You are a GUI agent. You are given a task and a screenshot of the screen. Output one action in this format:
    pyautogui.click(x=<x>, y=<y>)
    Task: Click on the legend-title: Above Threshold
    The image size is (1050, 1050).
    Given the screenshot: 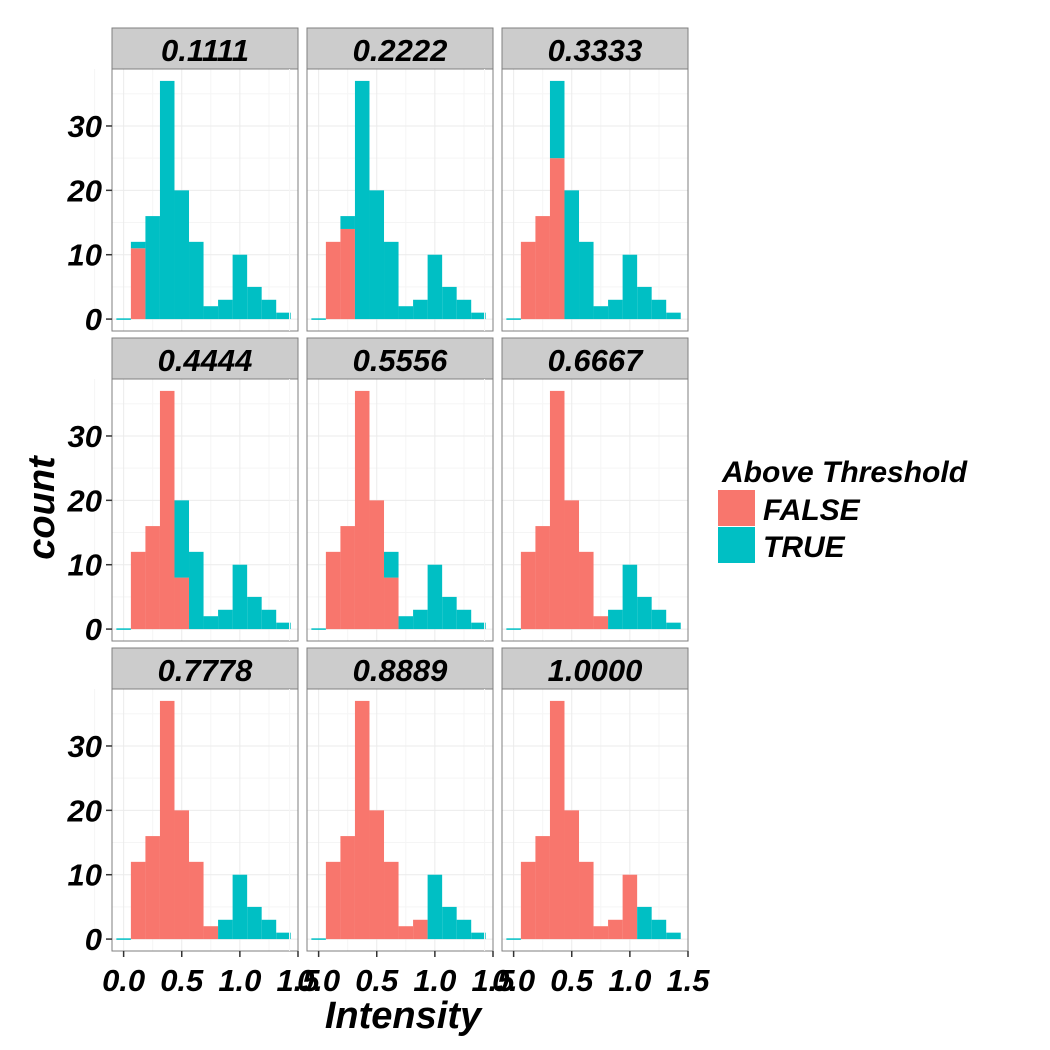 What is the action you would take?
    pyautogui.click(x=844, y=472)
    